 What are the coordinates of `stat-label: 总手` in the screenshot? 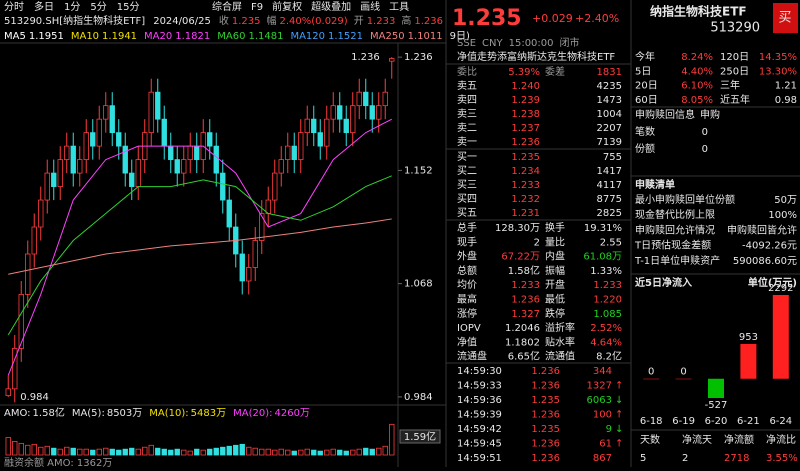 It's located at (467, 227).